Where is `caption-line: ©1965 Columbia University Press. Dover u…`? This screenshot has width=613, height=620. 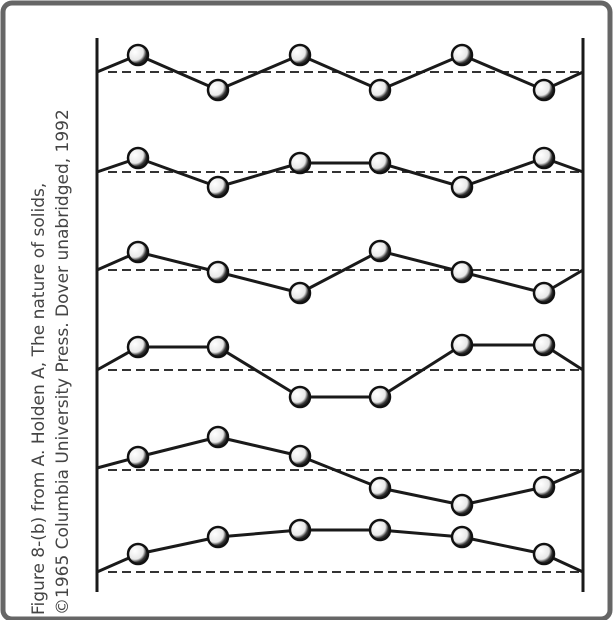 caption-line: ©1965 Columbia University Press. Dover u… is located at coordinates (63, 362).